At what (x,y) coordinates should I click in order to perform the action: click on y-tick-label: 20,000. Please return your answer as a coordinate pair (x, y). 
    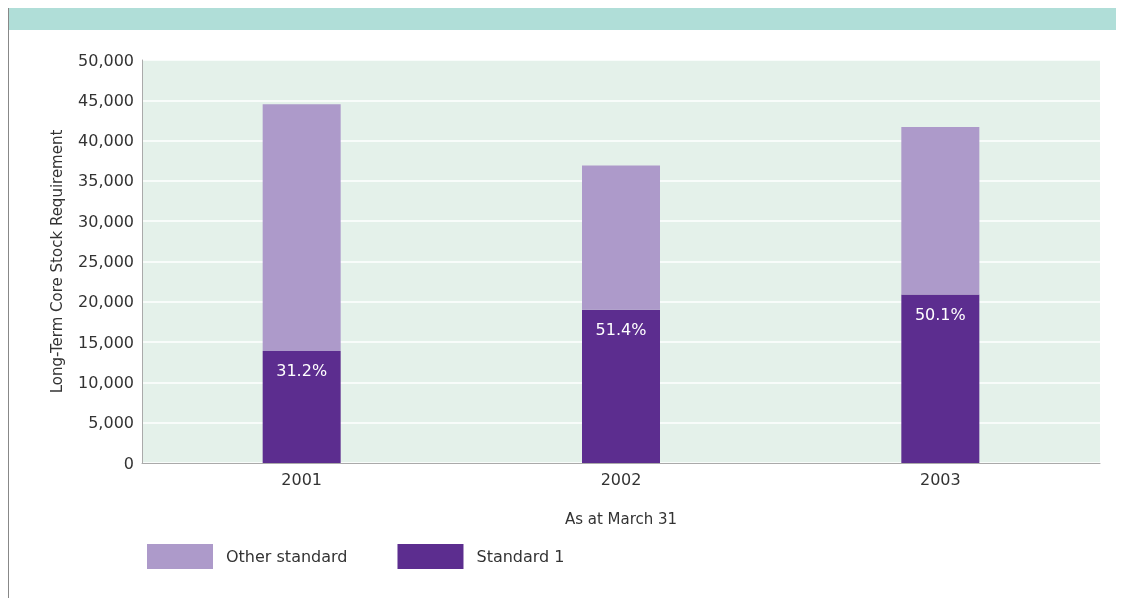
    Looking at the image, I should click on (106, 302).